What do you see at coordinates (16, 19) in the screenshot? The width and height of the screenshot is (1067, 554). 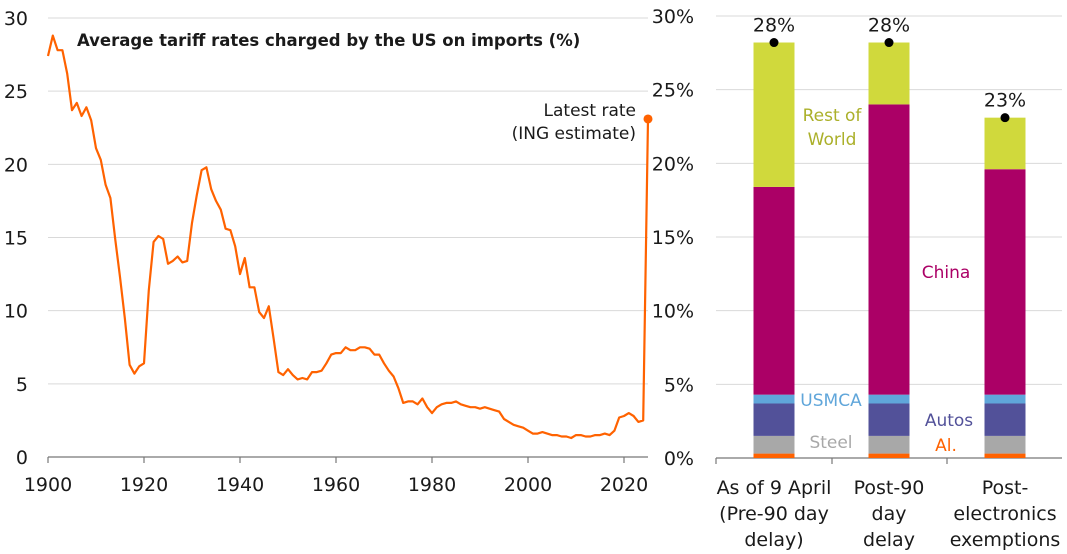 I see `left-y-tick-label: 30` at bounding box center [16, 19].